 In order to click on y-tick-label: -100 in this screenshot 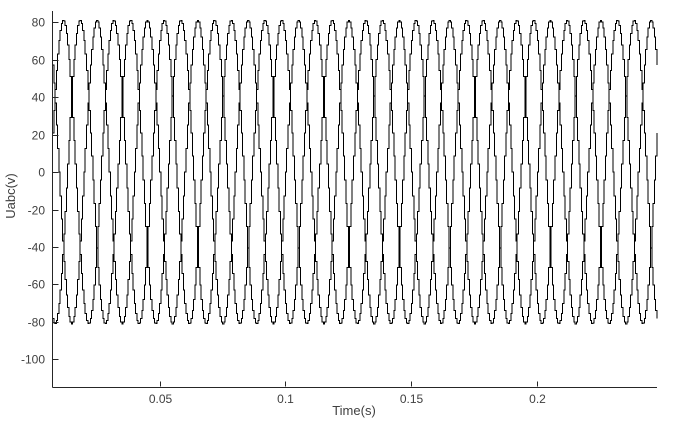, I will do `click(33, 360)`.